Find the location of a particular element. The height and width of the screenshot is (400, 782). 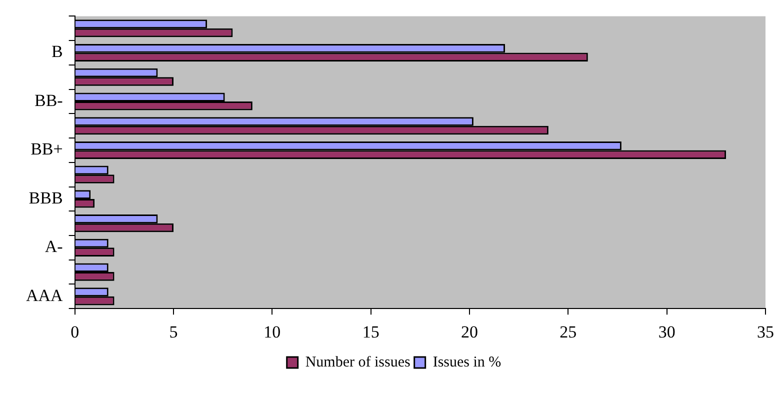

y-tick-label: B is located at coordinates (57, 52).